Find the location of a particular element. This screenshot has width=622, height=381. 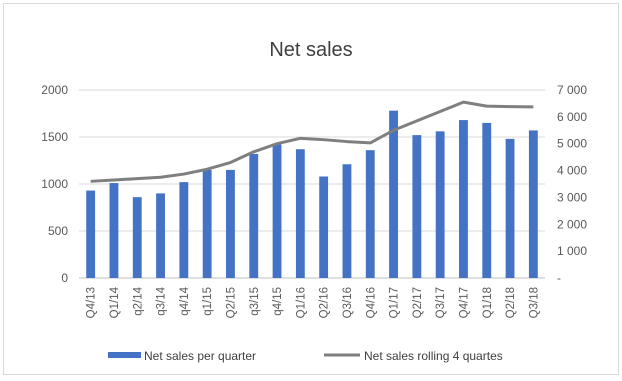

legend-label-line: Net sales rolling 4 quartes is located at coordinates (433, 356).